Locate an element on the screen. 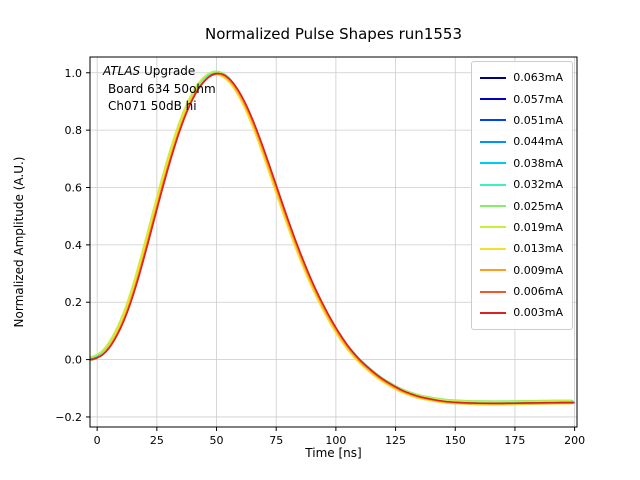 The image size is (640, 480). x-tick-label: 150 is located at coordinates (455, 440).